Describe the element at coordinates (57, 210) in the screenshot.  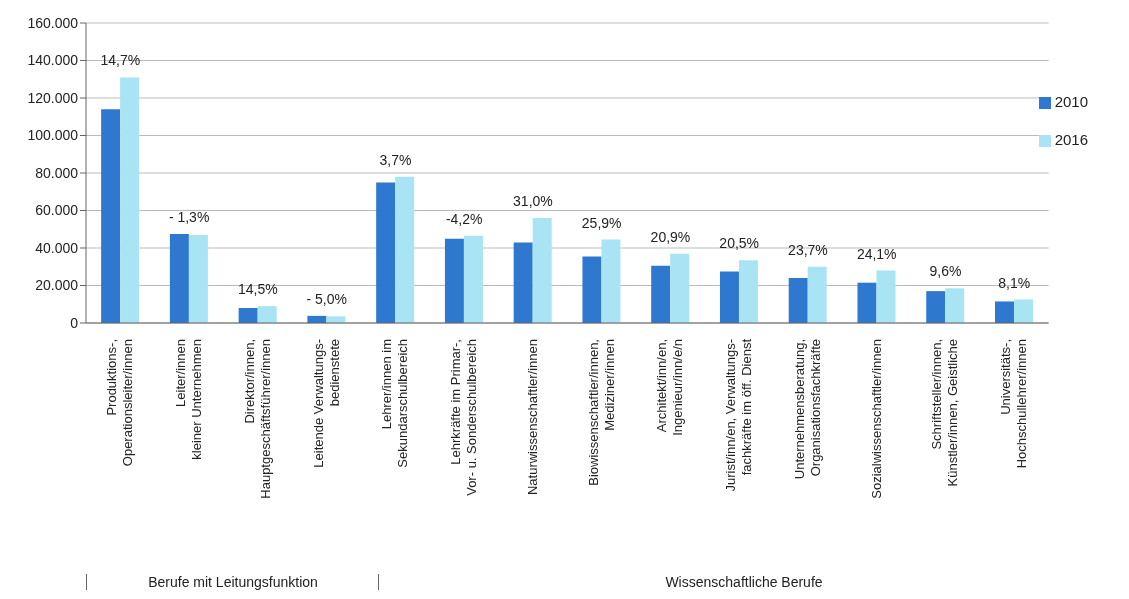
I see `y-tick-label: 60.000` at that location.